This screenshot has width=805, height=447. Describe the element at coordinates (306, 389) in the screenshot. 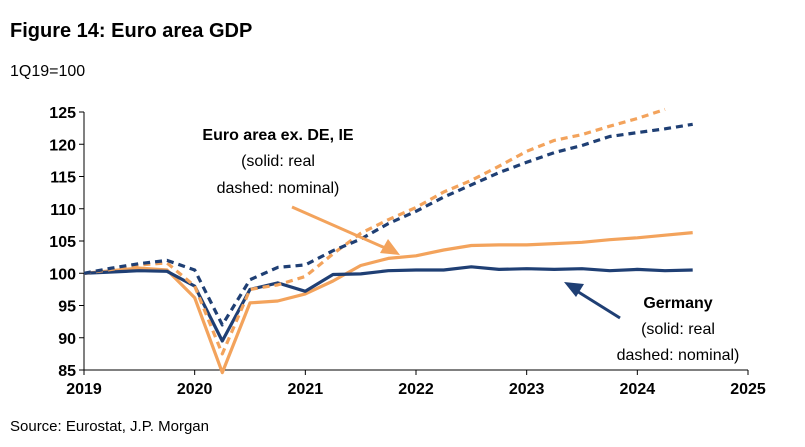

I see `x-tick-label: 2021` at that location.